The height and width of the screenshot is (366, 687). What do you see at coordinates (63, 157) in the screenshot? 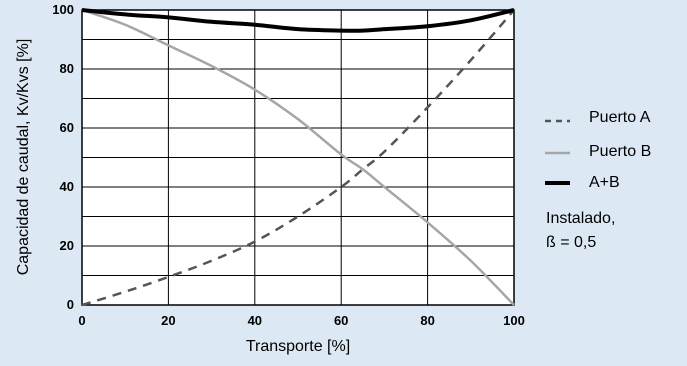
I see `y-axis-ticks: 0 20 40 60 80 100` at bounding box center [63, 157].